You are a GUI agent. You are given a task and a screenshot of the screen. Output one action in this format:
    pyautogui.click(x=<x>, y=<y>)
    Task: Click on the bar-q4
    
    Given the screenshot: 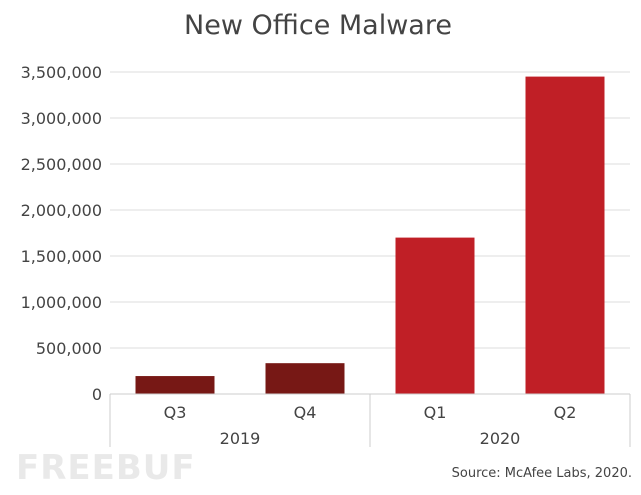 What is the action you would take?
    pyautogui.click(x=305, y=378)
    